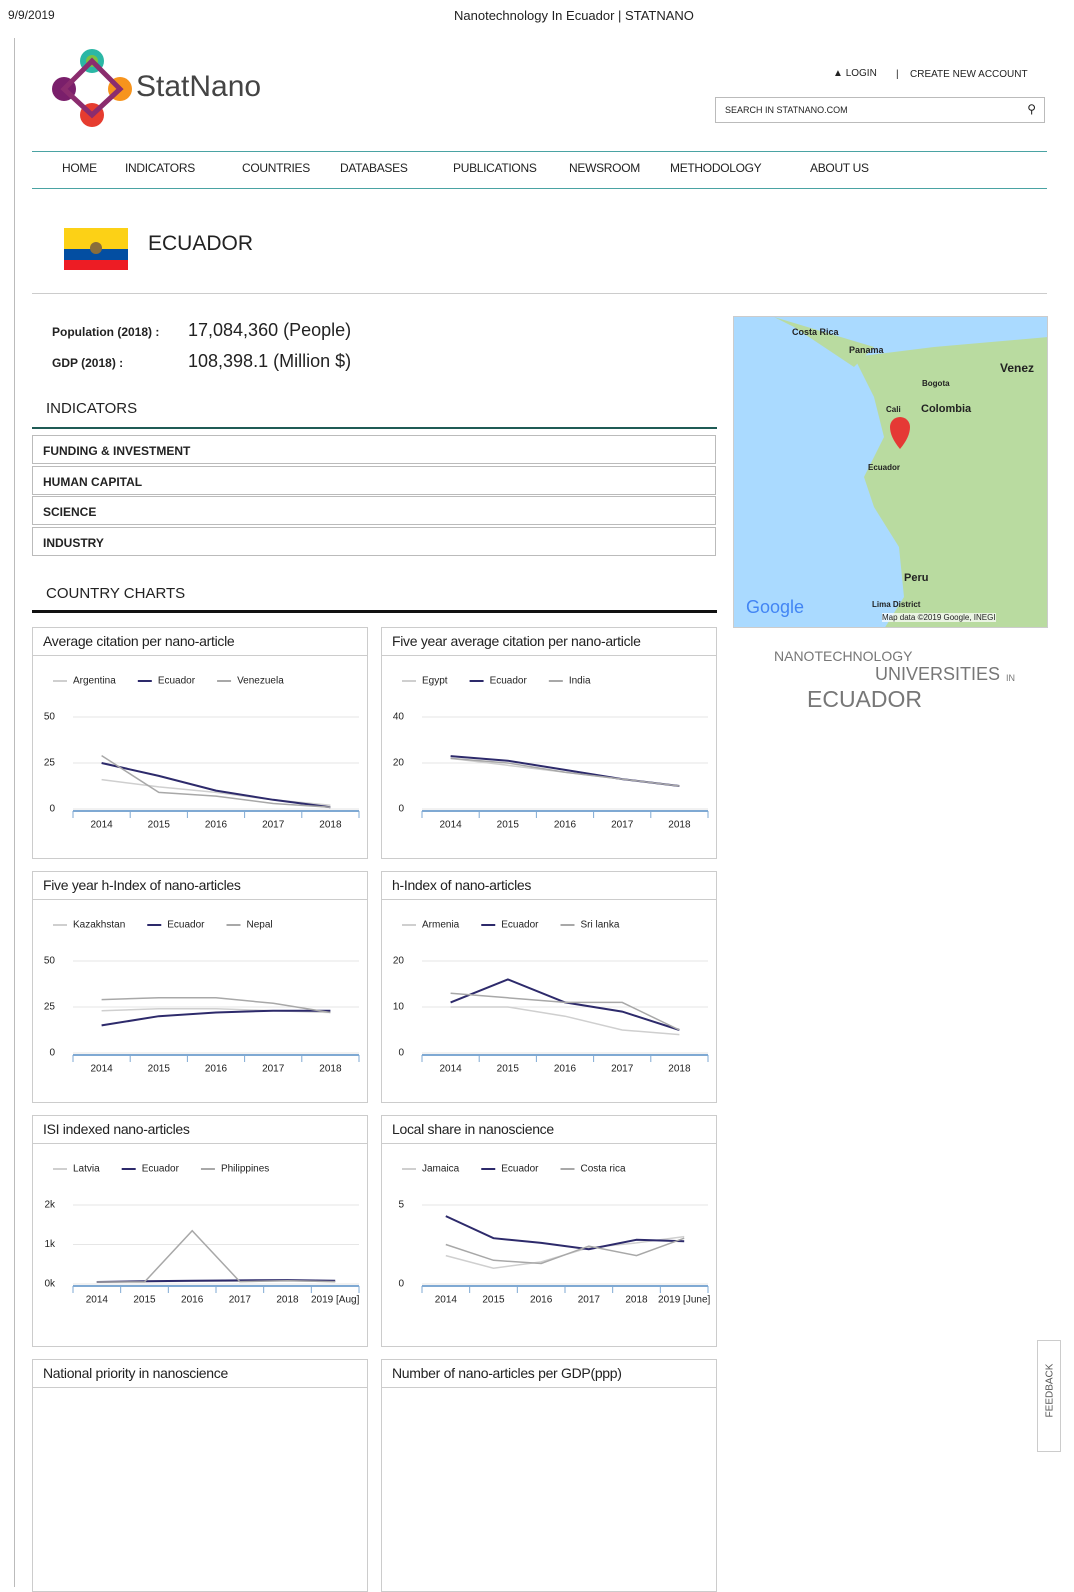  I want to click on indicator-item: HUMAN CAPITAL, so click(374, 480).